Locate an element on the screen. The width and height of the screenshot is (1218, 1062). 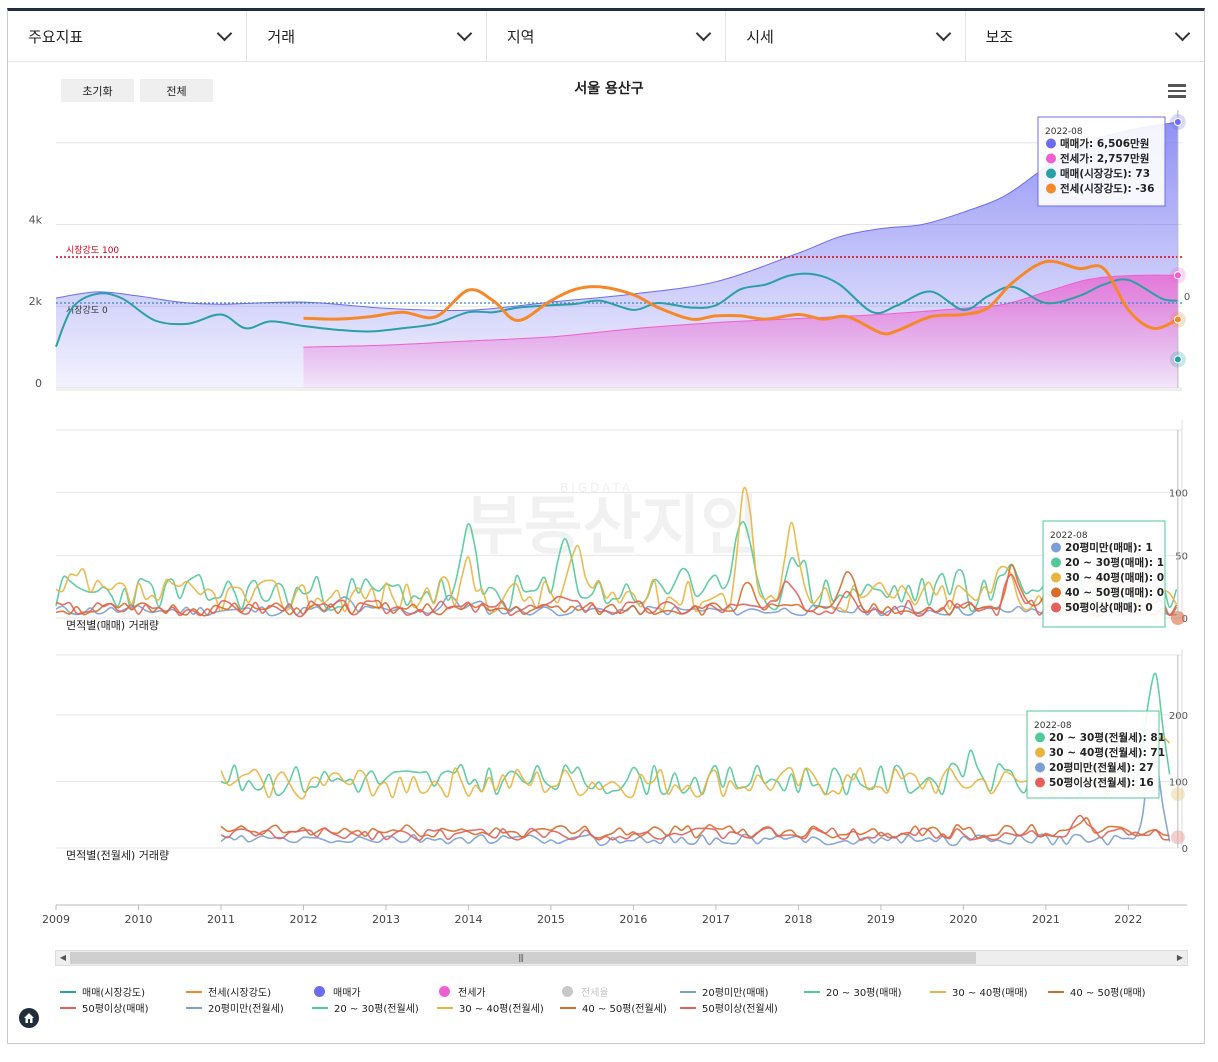
scroll-right-icon: ▶ is located at coordinates (1180, 957).